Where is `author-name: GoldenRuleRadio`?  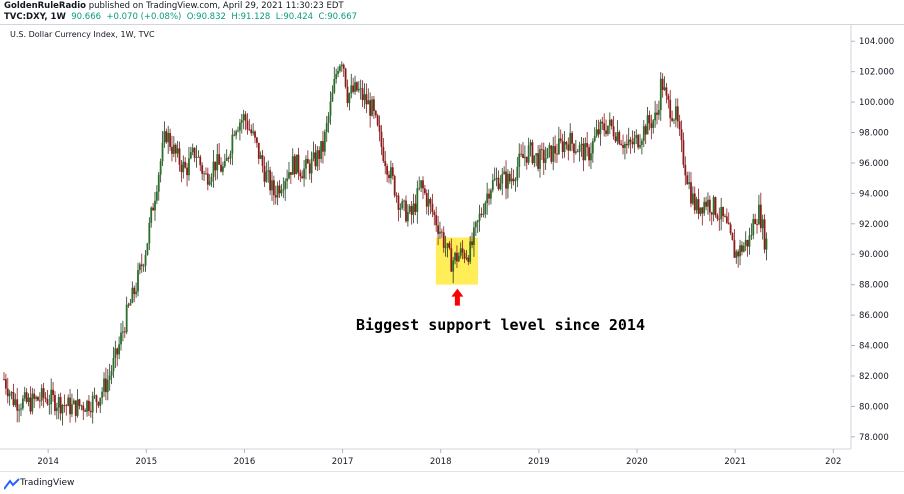 author-name: GoldenRuleRadio is located at coordinates (45, 6).